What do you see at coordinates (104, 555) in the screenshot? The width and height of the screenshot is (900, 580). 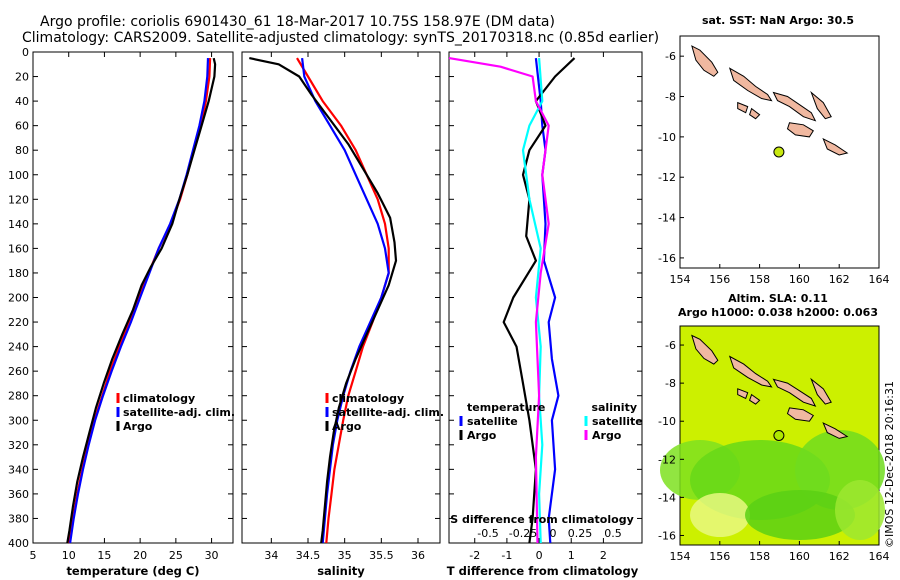 I see `x-tick-label: 15` at bounding box center [104, 555].